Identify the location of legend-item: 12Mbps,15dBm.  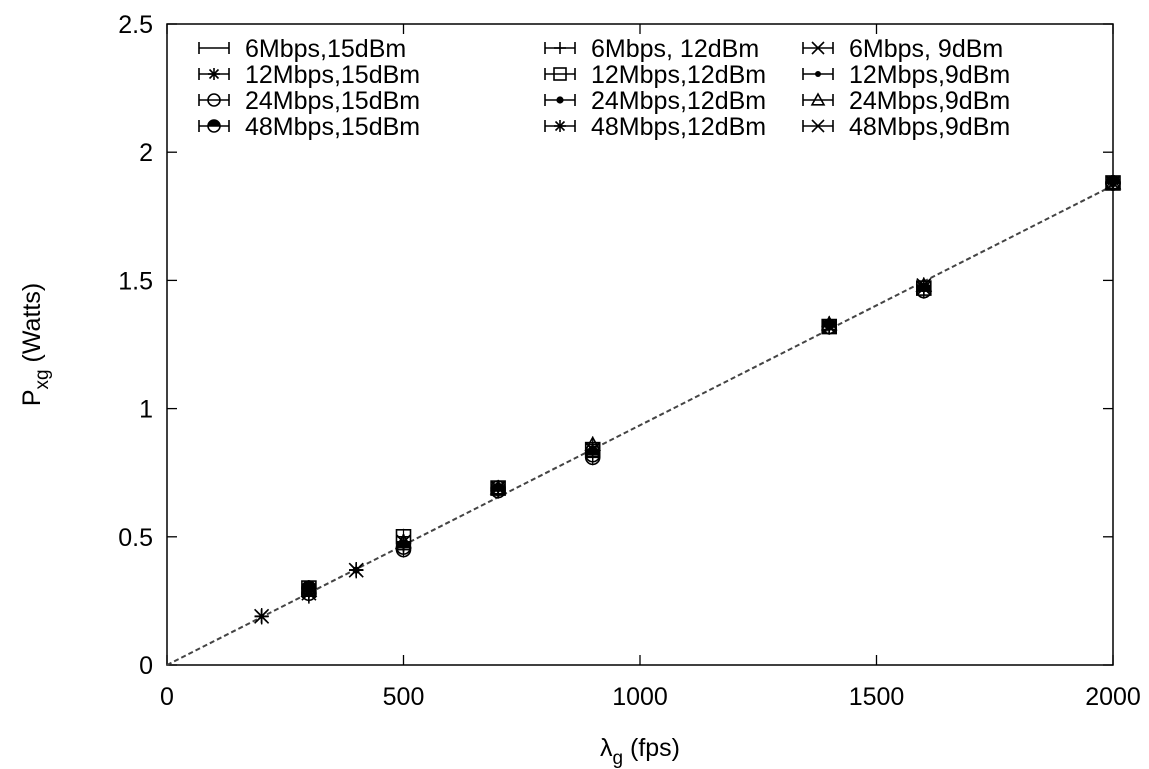
(309, 75).